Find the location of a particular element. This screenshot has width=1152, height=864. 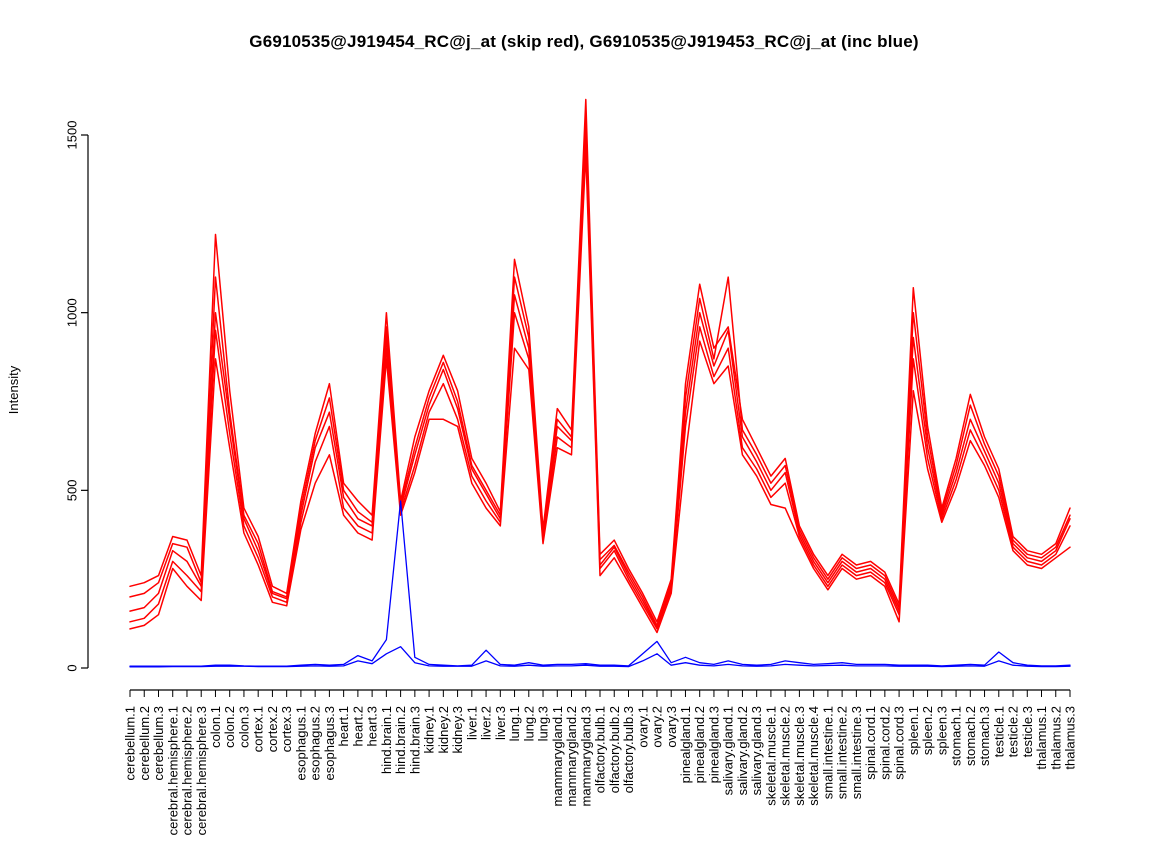

x-axis-tick-label: cerebellum.3 is located at coordinates (158, 743).